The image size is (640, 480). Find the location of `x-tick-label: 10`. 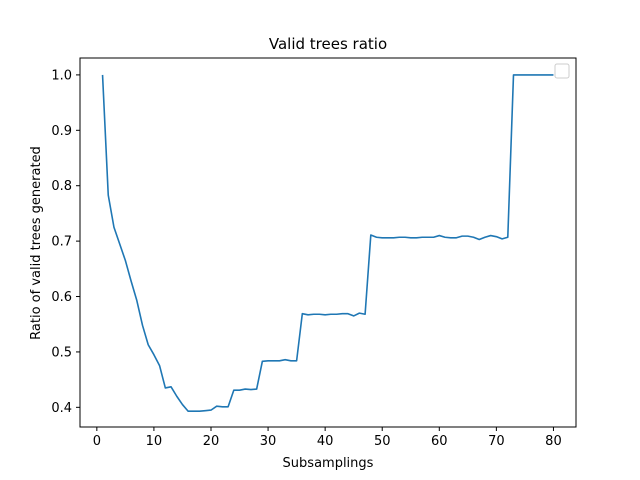

x-tick-label: 10 is located at coordinates (154, 441).